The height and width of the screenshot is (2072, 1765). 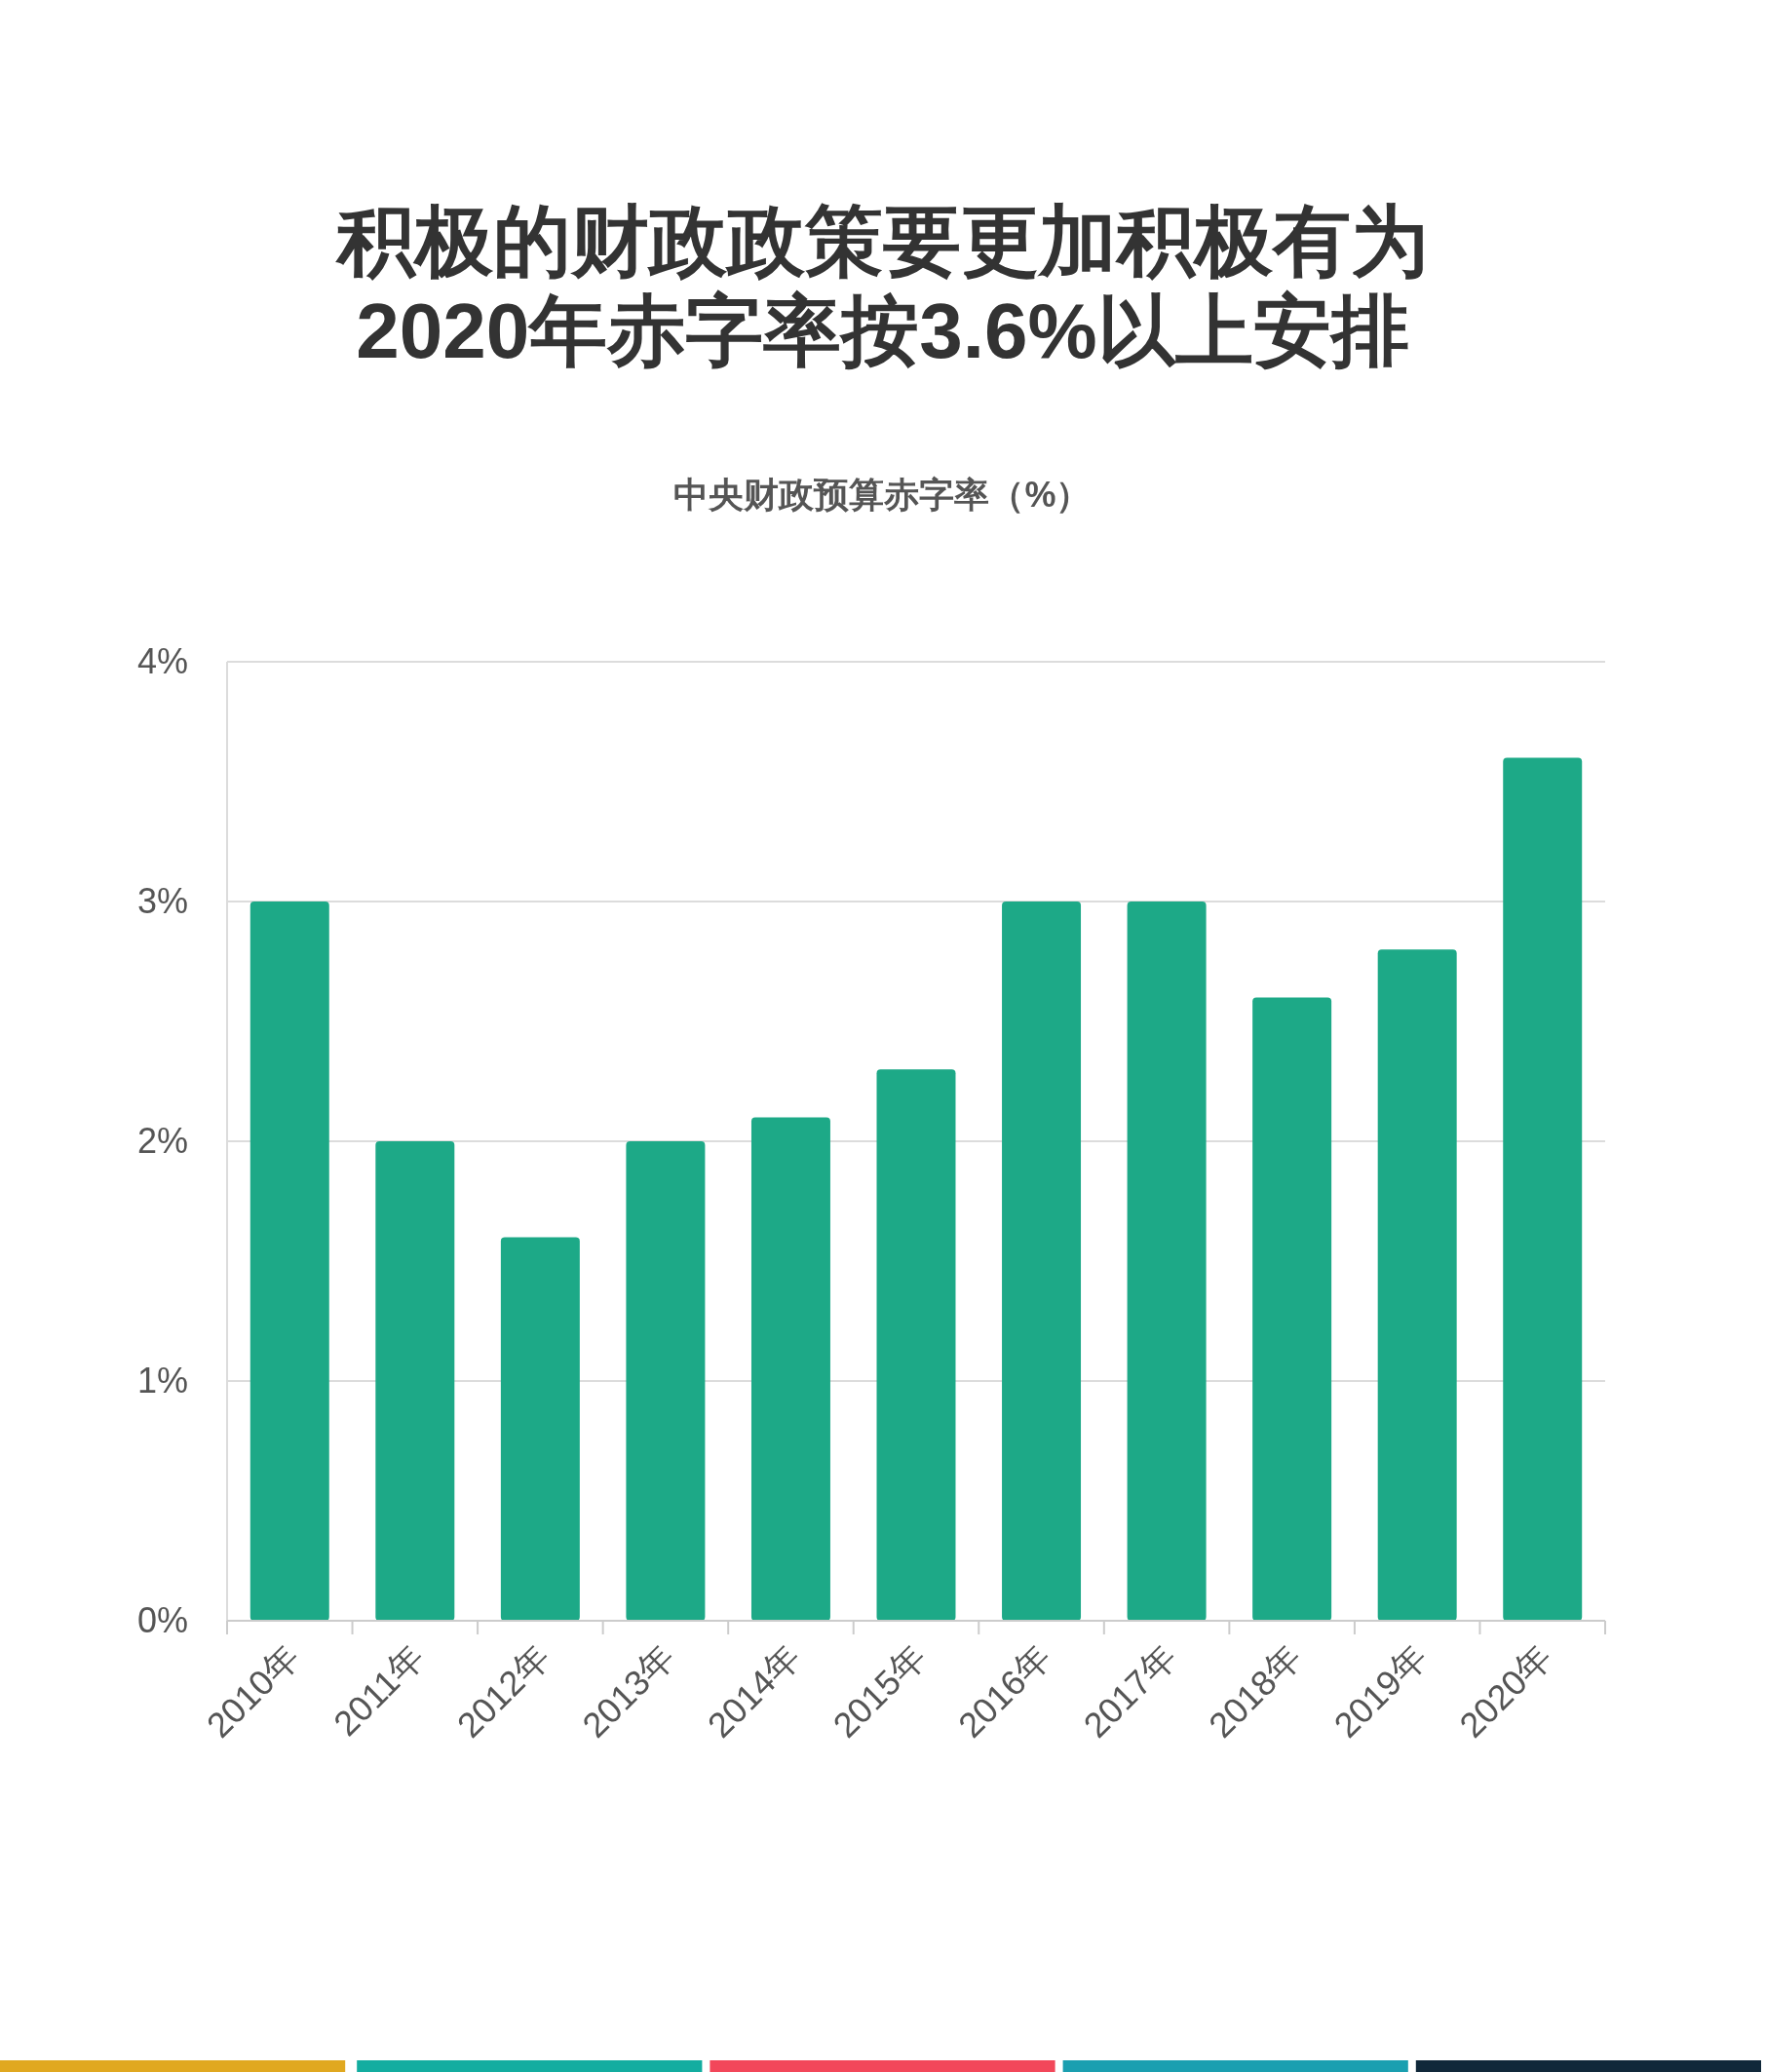 What do you see at coordinates (162, 1141) in the screenshot?
I see `y-tick-label: 2%` at bounding box center [162, 1141].